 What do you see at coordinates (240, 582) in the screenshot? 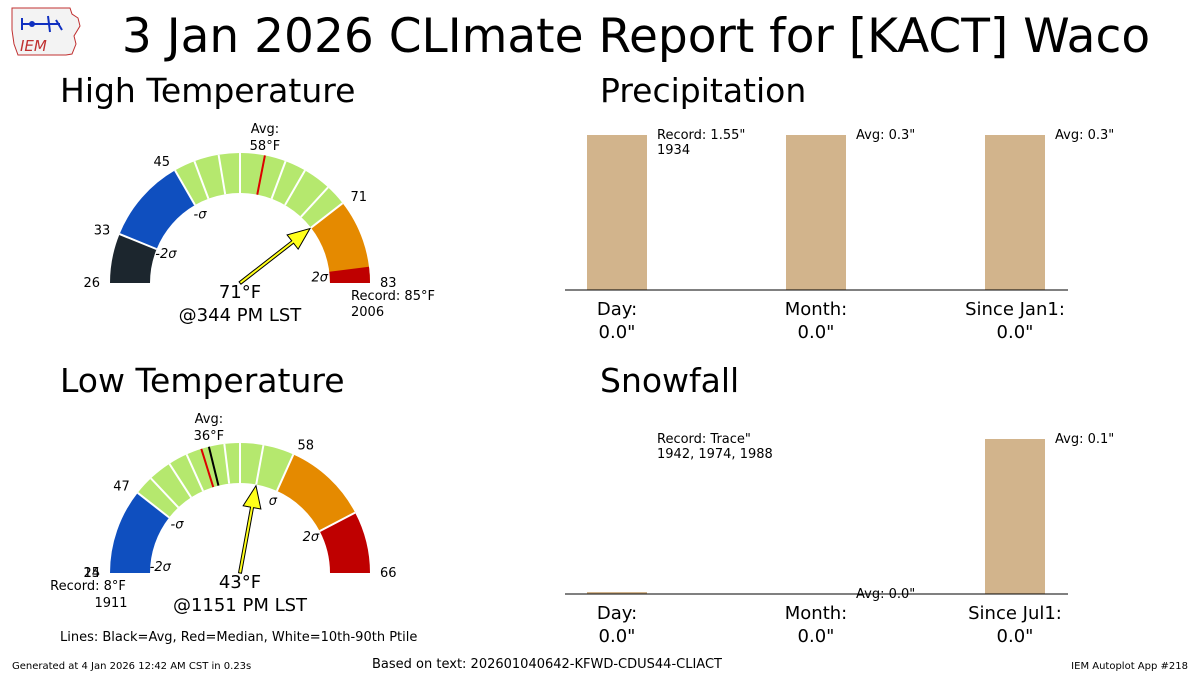
I see `value-label: 43°F` at bounding box center [240, 582].